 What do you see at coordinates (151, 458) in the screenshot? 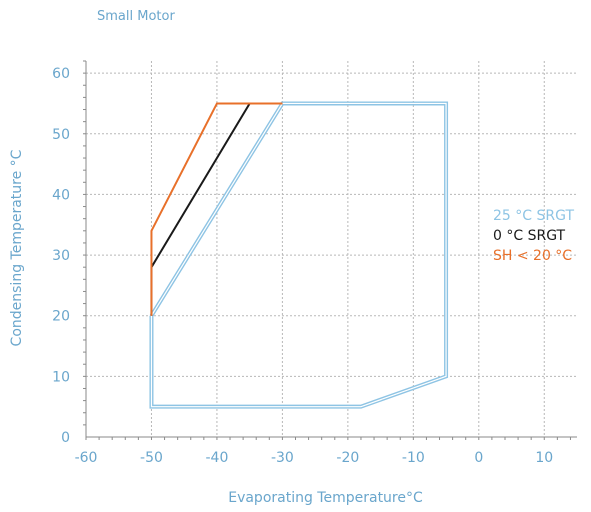
I see `x-tick-label: -50` at bounding box center [151, 458].